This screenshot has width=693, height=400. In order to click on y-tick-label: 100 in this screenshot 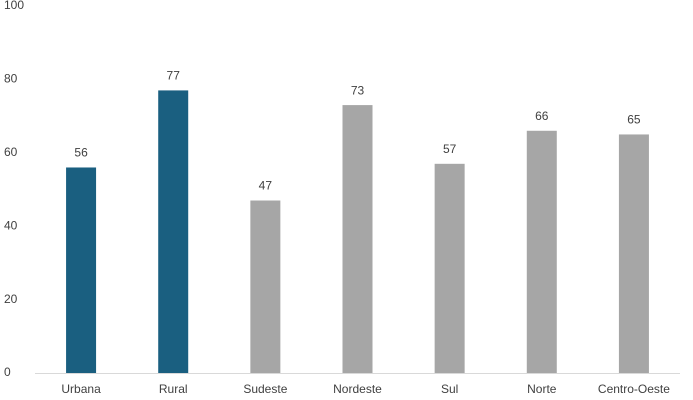, I will do `click(14, 6)`.